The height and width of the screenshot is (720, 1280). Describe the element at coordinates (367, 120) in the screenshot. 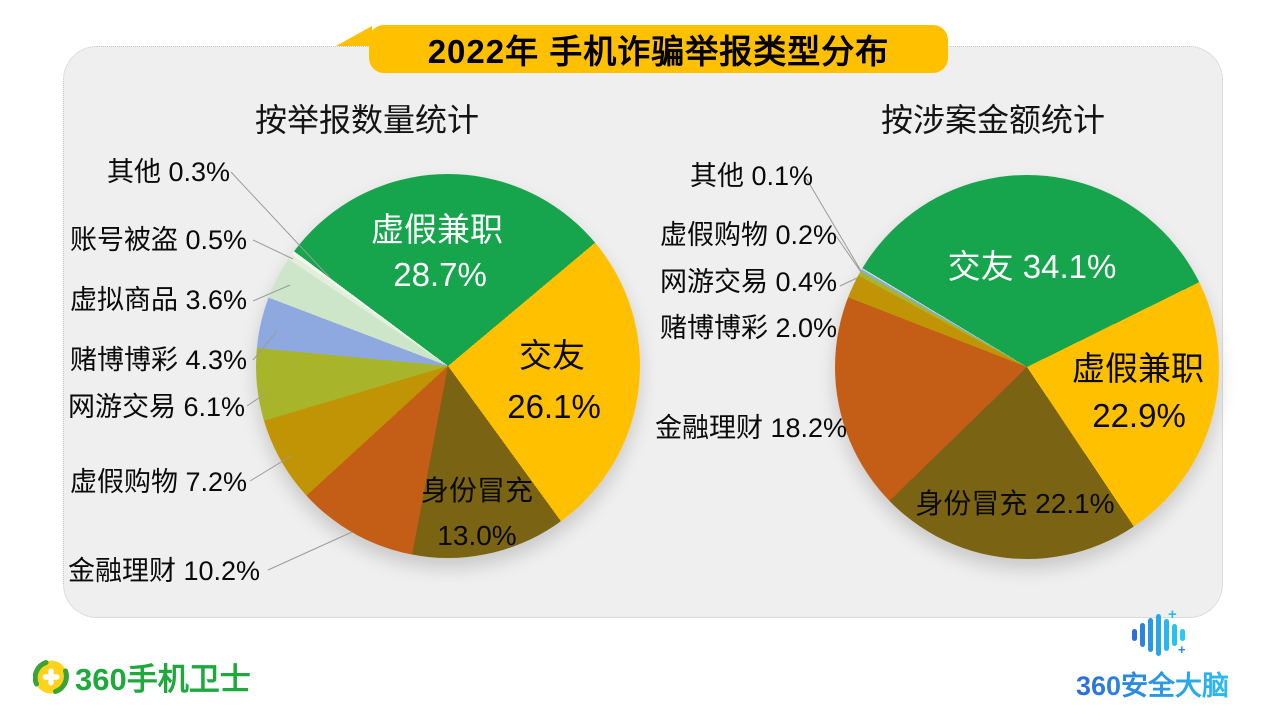

I see `left-chart-title: 按举报数量统计` at that location.